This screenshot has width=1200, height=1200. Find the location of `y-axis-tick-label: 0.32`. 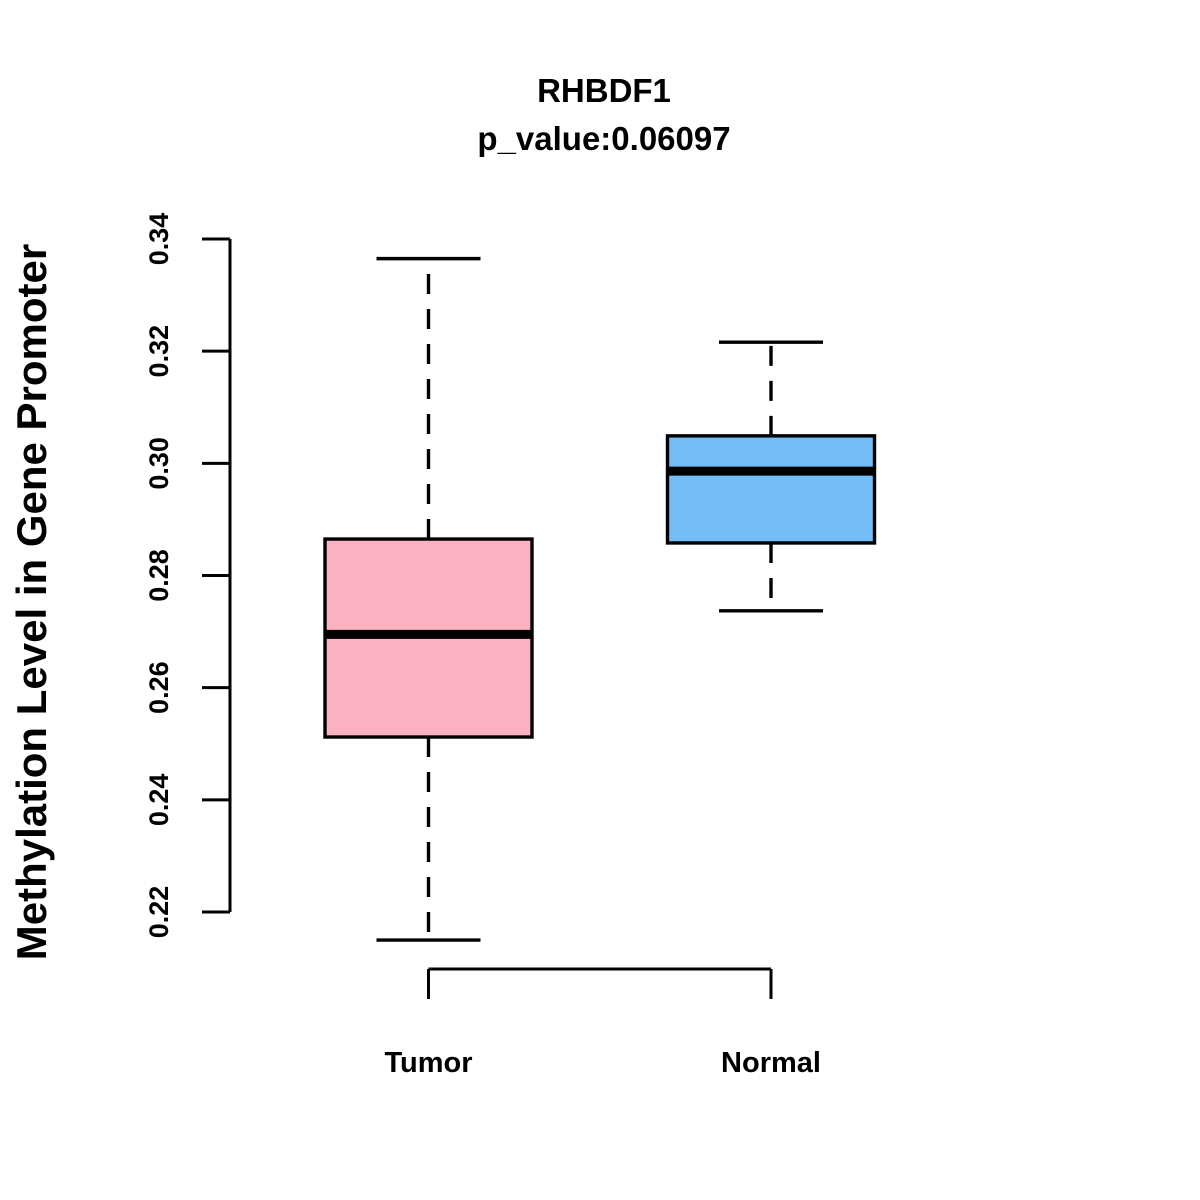

y-axis-tick-label: 0.32 is located at coordinates (159, 351).